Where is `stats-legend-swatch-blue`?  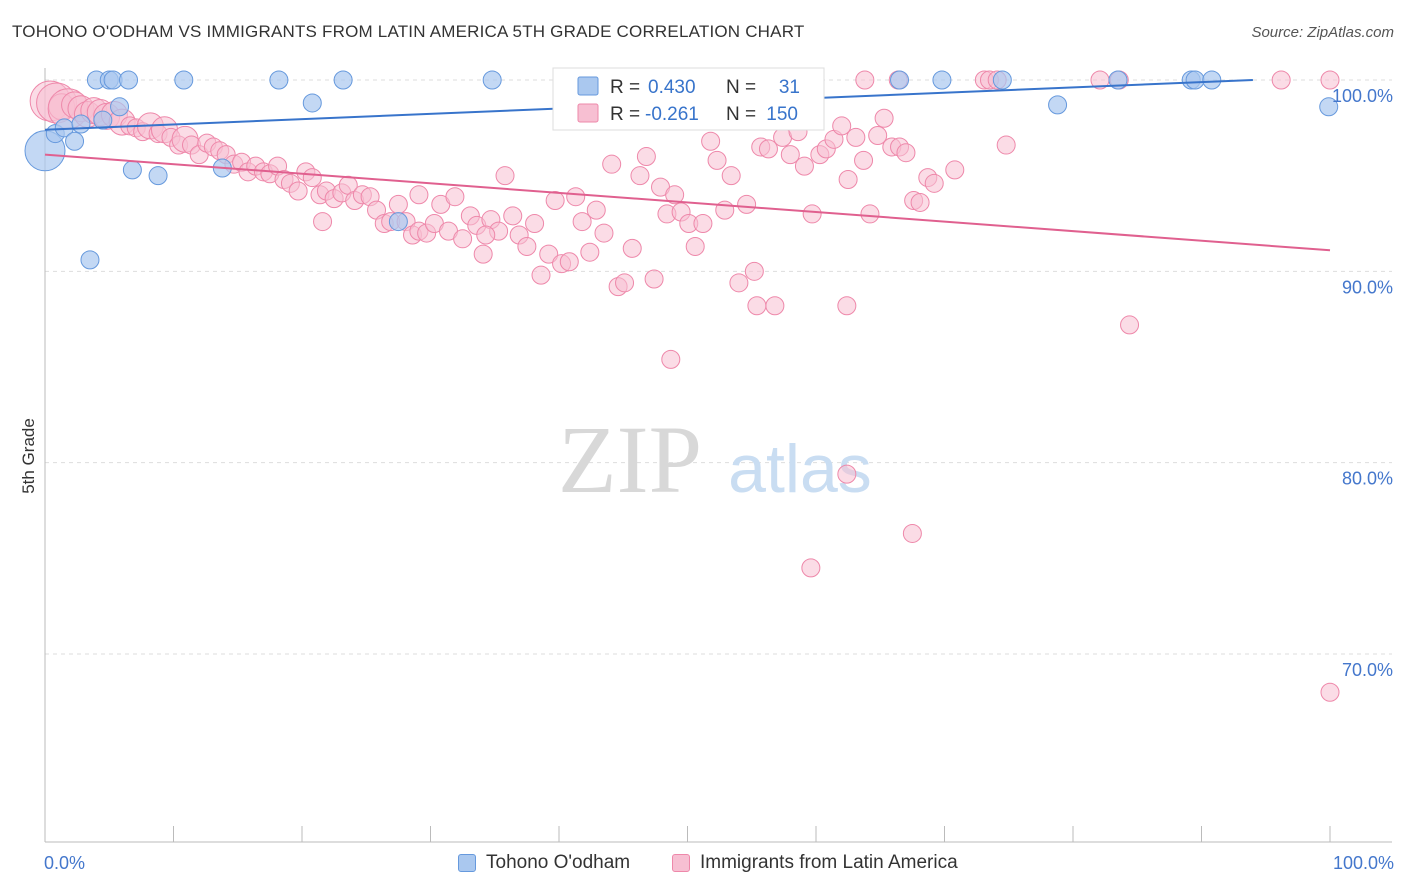 stats-legend-swatch-blue is located at coordinates (588, 86).